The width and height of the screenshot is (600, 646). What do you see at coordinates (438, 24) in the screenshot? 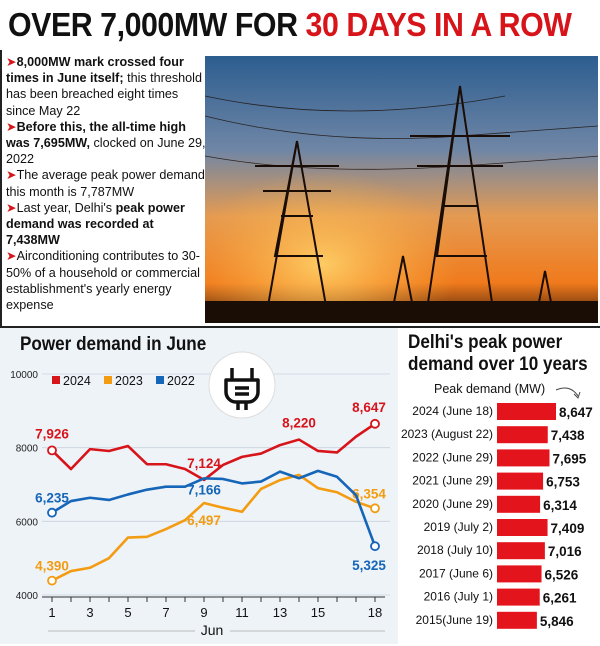
I see `headline-part2: 30 DAYS IN A ROW` at bounding box center [438, 24].